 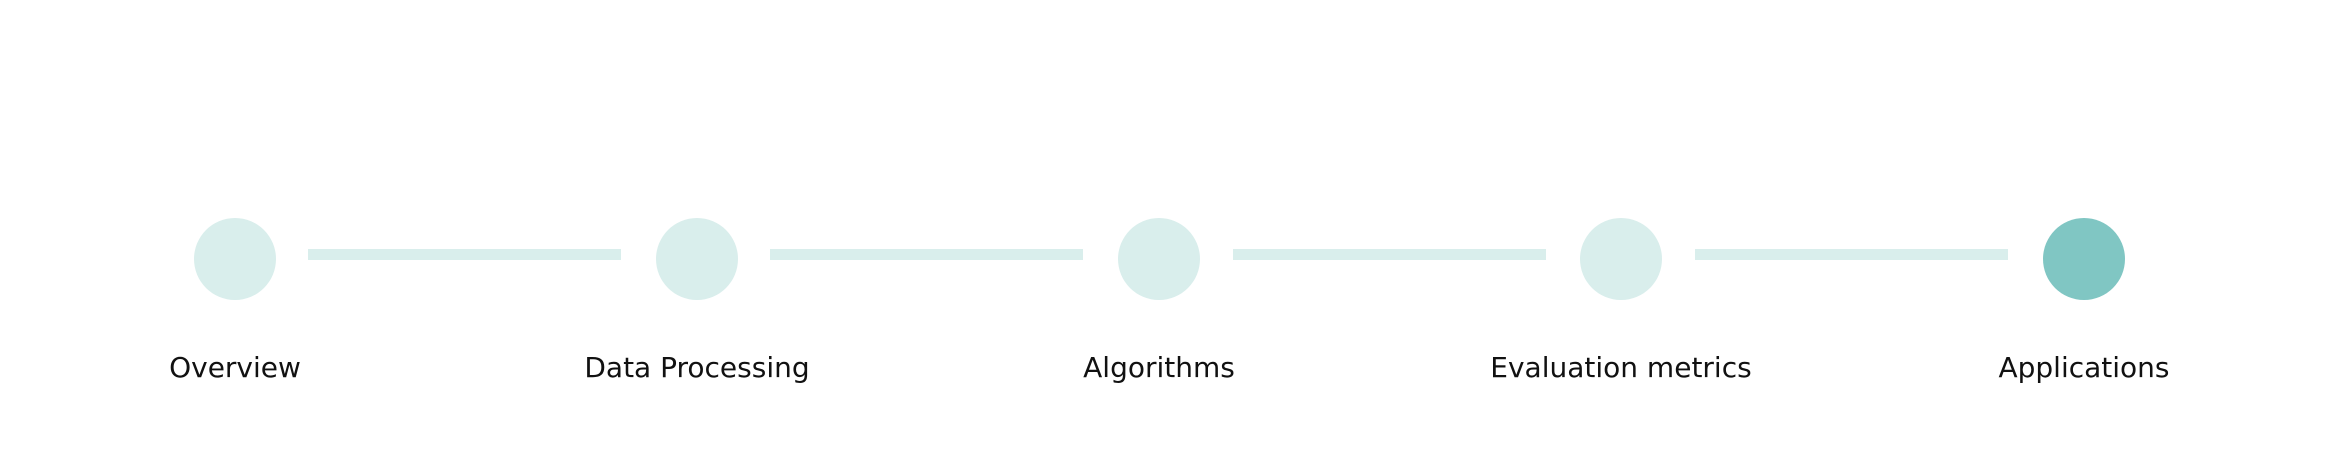 What do you see at coordinates (1621, 259) in the screenshot?
I see `step-circle-evaluation-metrics` at bounding box center [1621, 259].